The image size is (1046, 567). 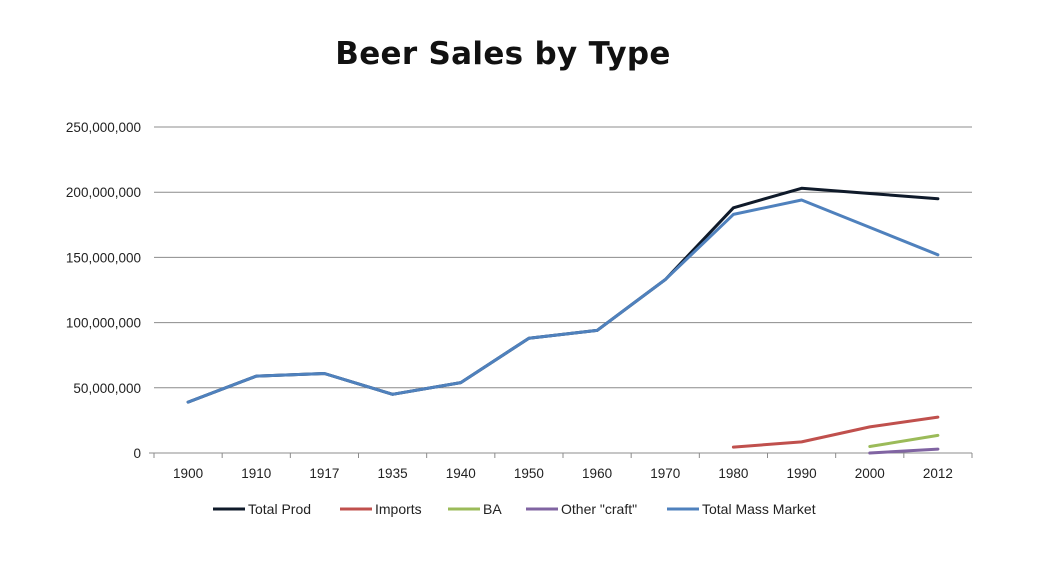 I want to click on x-tick-label: 1970, so click(x=665, y=473).